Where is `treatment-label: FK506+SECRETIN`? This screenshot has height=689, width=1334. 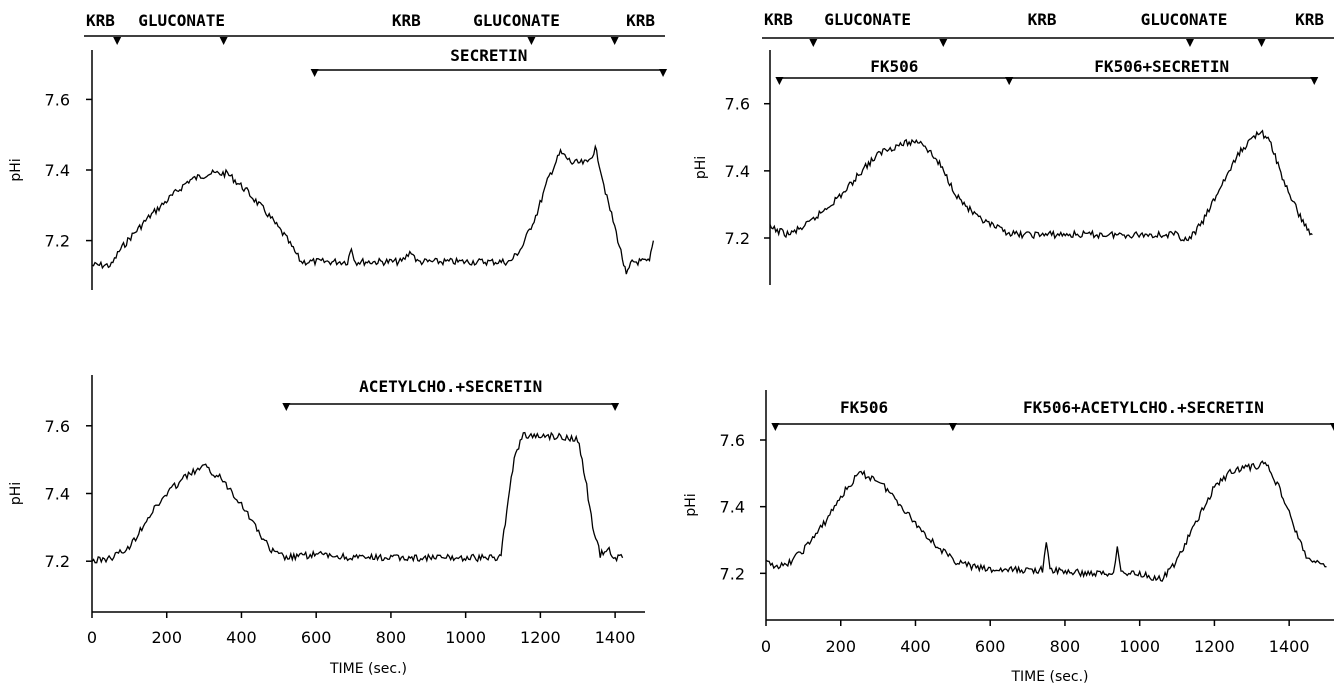
treatment-label: FK506+SECRETIN is located at coordinates (1161, 66).